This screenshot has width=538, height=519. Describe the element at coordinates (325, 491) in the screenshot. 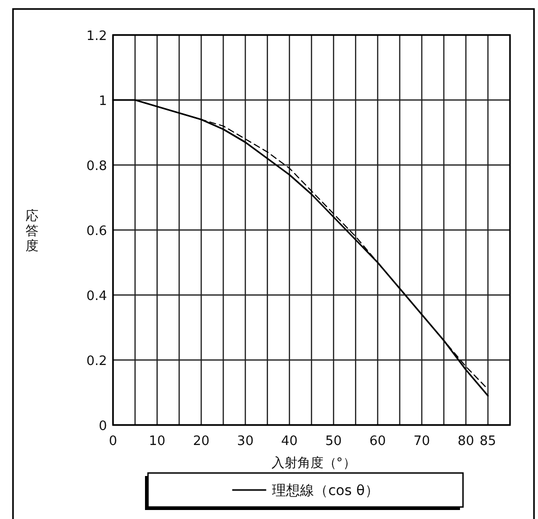

I see `legend-label: 理想線（cos θ）` at that location.